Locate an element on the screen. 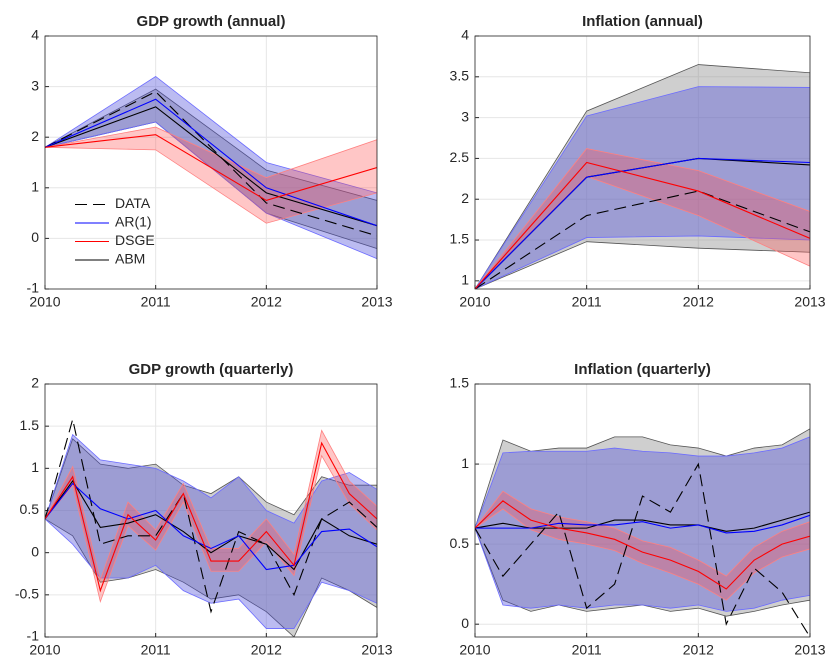  chart-title: GDP growth (quarterly) is located at coordinates (211, 369).